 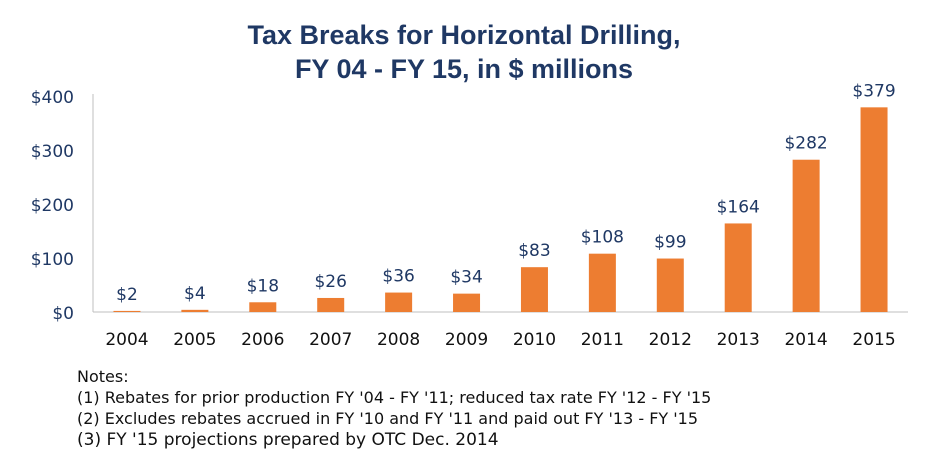 I want to click on x-tick-label: 2014, so click(x=805, y=340).